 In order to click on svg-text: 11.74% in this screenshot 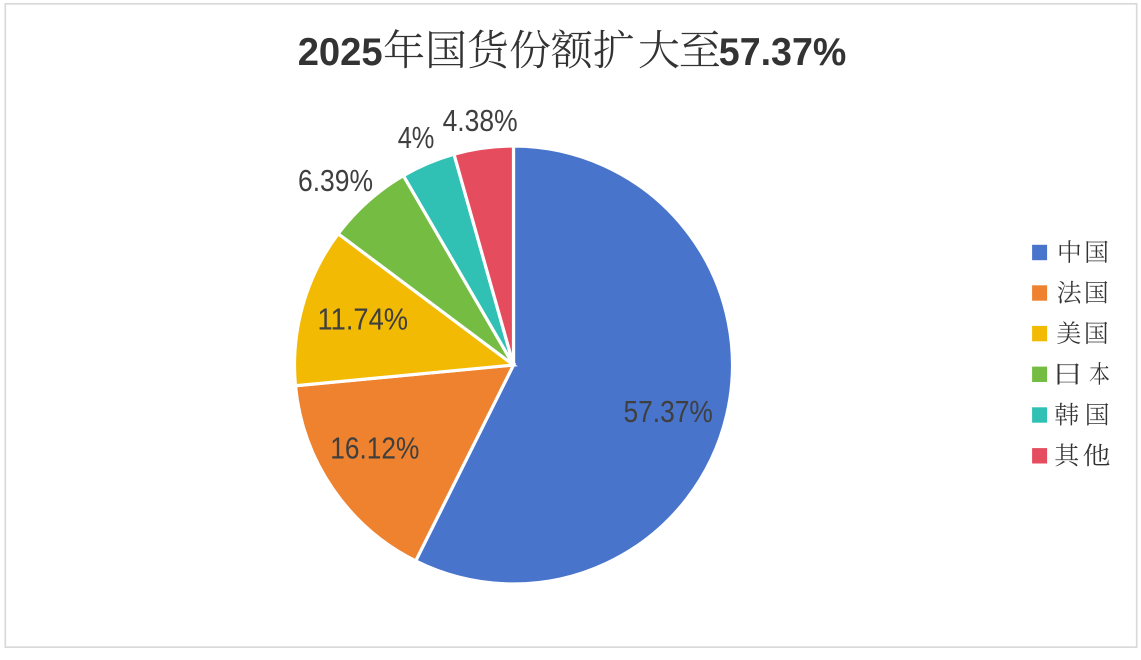, I will do `click(363, 320)`.